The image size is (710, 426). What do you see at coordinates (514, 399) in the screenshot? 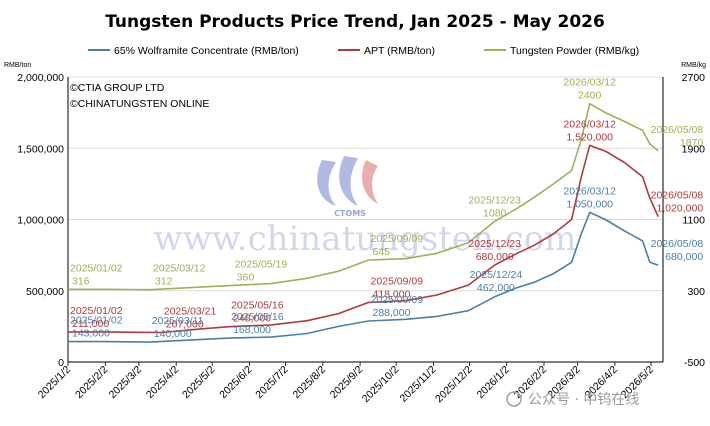
I see `wechat-icon` at bounding box center [514, 399].